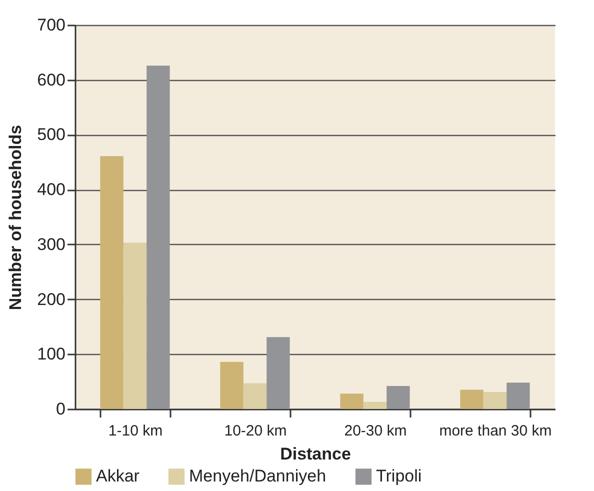 This screenshot has height=491, width=594. I want to click on x-tick-label: 1-10 km, so click(135, 431).